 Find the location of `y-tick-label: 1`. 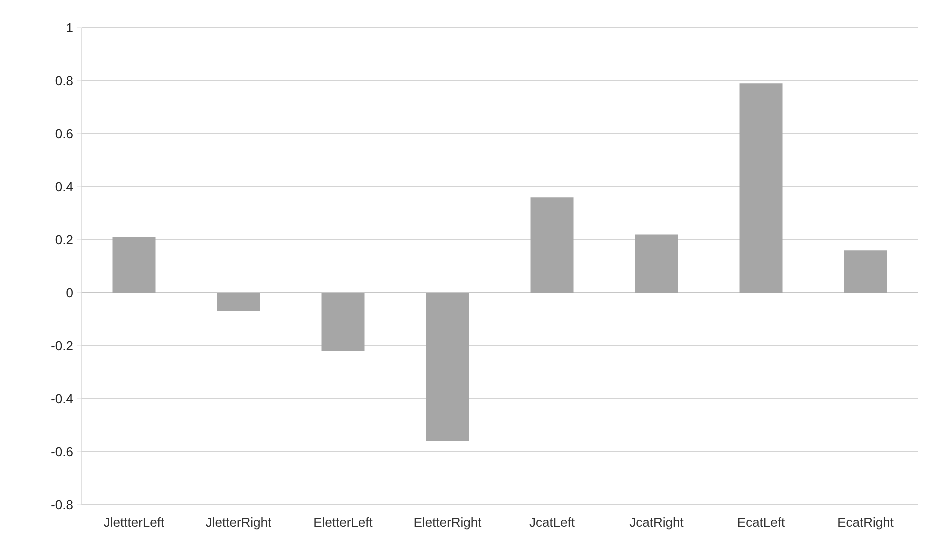

y-tick-label: 1 is located at coordinates (70, 28).